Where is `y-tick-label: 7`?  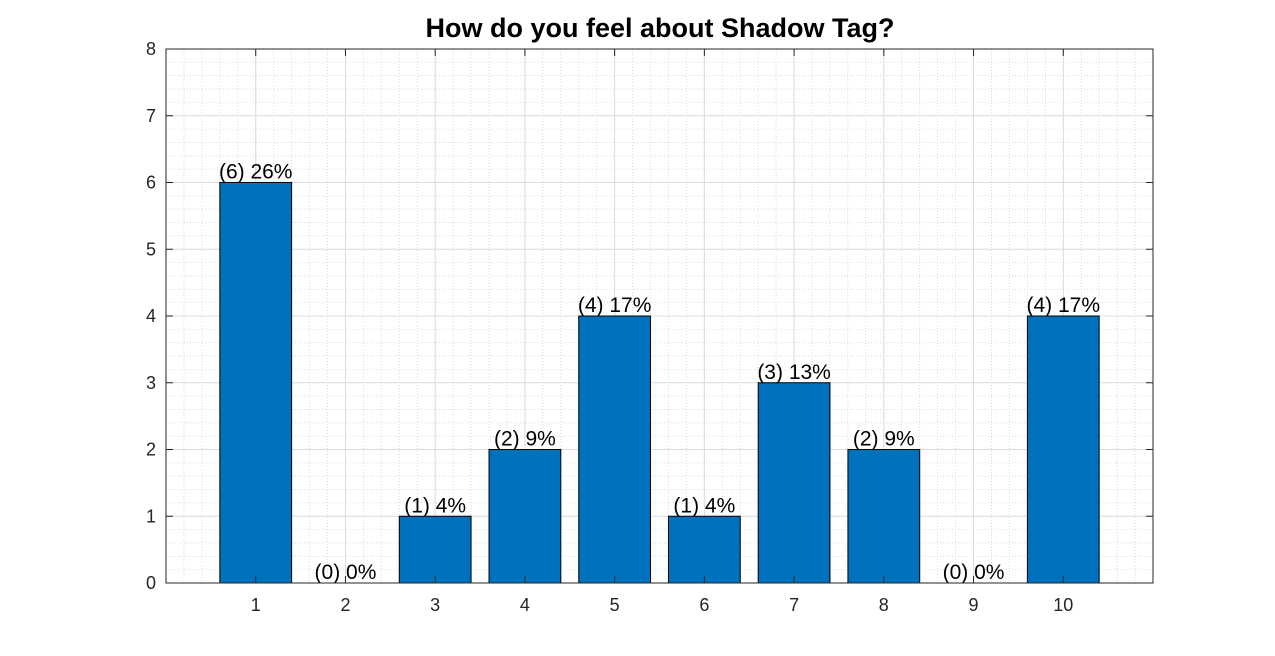
y-tick-label: 7 is located at coordinates (151, 116).